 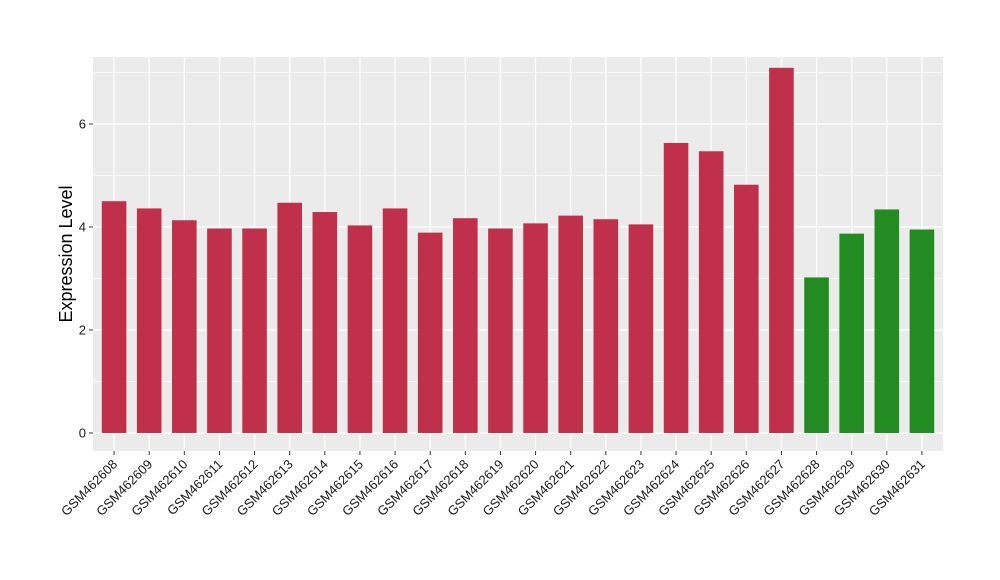 What do you see at coordinates (430, 332) in the screenshot?
I see `bar-GSM462617` at bounding box center [430, 332].